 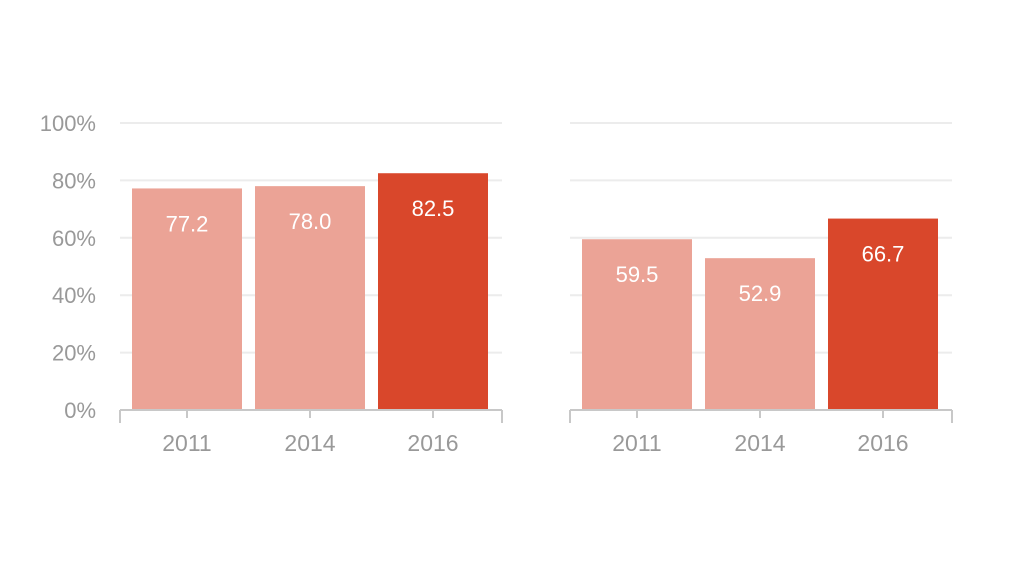 I want to click on bar-1-2014, so click(x=760, y=334).